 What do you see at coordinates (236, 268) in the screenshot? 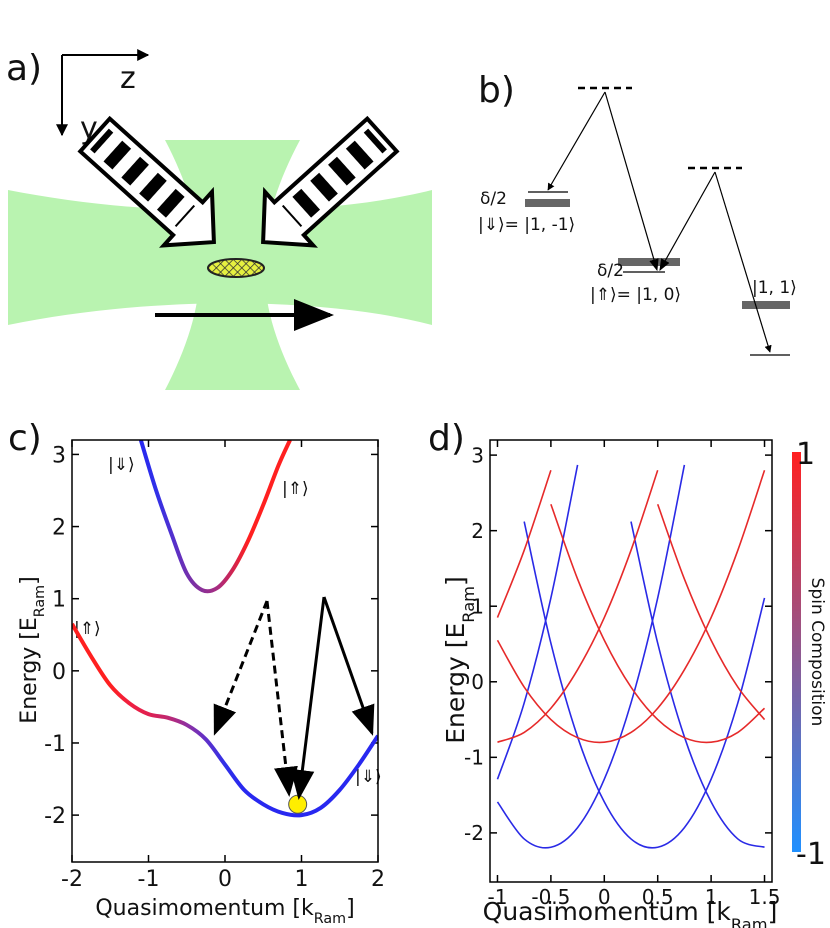
I see `atom-cloud` at bounding box center [236, 268].